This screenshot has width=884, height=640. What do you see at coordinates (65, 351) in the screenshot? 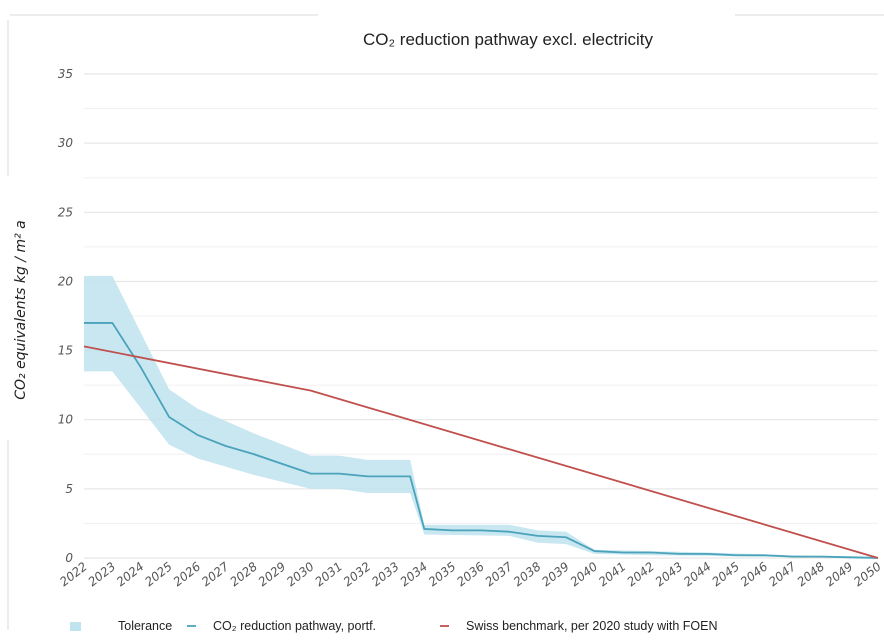
I see `y-tick-label: 15` at bounding box center [65, 351].